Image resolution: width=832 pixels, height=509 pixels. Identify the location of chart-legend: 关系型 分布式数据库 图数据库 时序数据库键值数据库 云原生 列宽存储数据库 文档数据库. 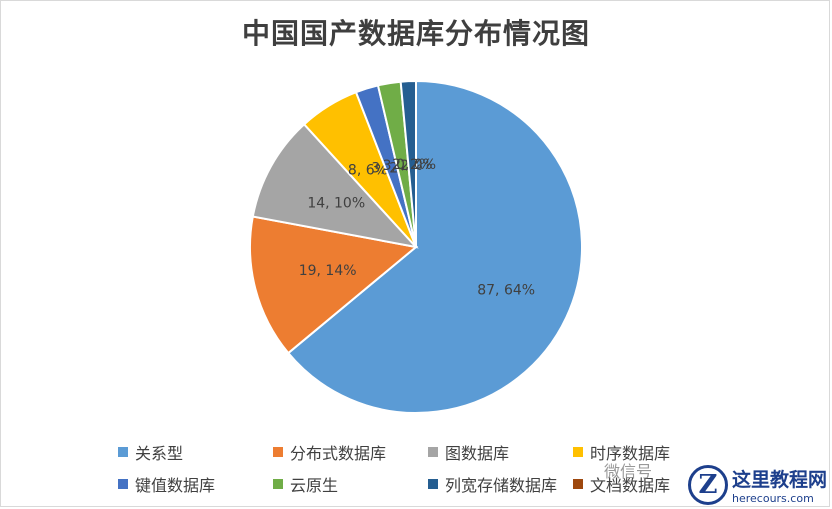
(418, 468).